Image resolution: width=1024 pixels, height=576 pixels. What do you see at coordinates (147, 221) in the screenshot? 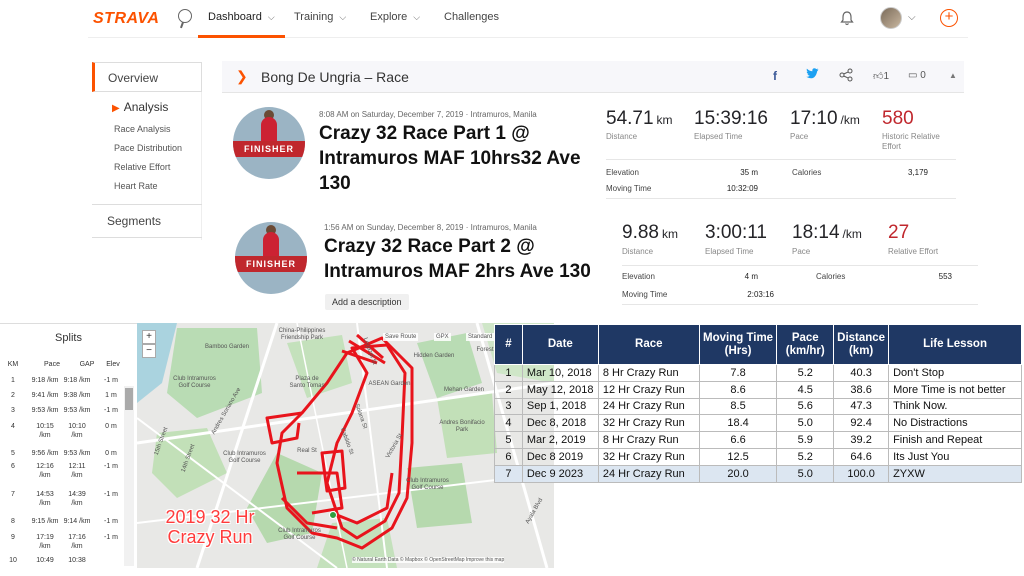
I see `sidebar-item-segments: Segments` at bounding box center [147, 221].